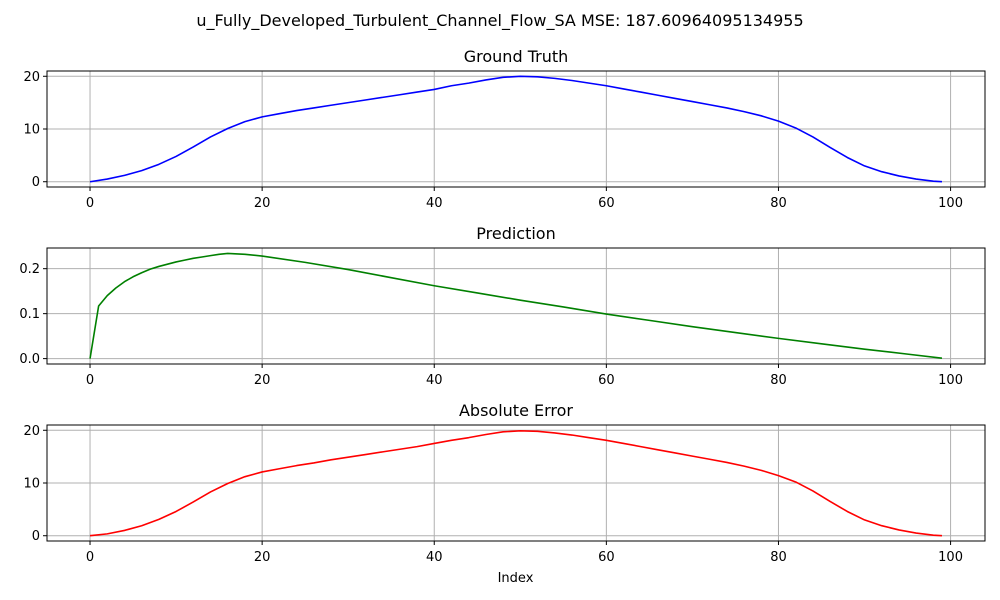 This screenshot has width=1000, height=600. What do you see at coordinates (515, 233) in the screenshot?
I see `prediction-title: Prediction` at bounding box center [515, 233].